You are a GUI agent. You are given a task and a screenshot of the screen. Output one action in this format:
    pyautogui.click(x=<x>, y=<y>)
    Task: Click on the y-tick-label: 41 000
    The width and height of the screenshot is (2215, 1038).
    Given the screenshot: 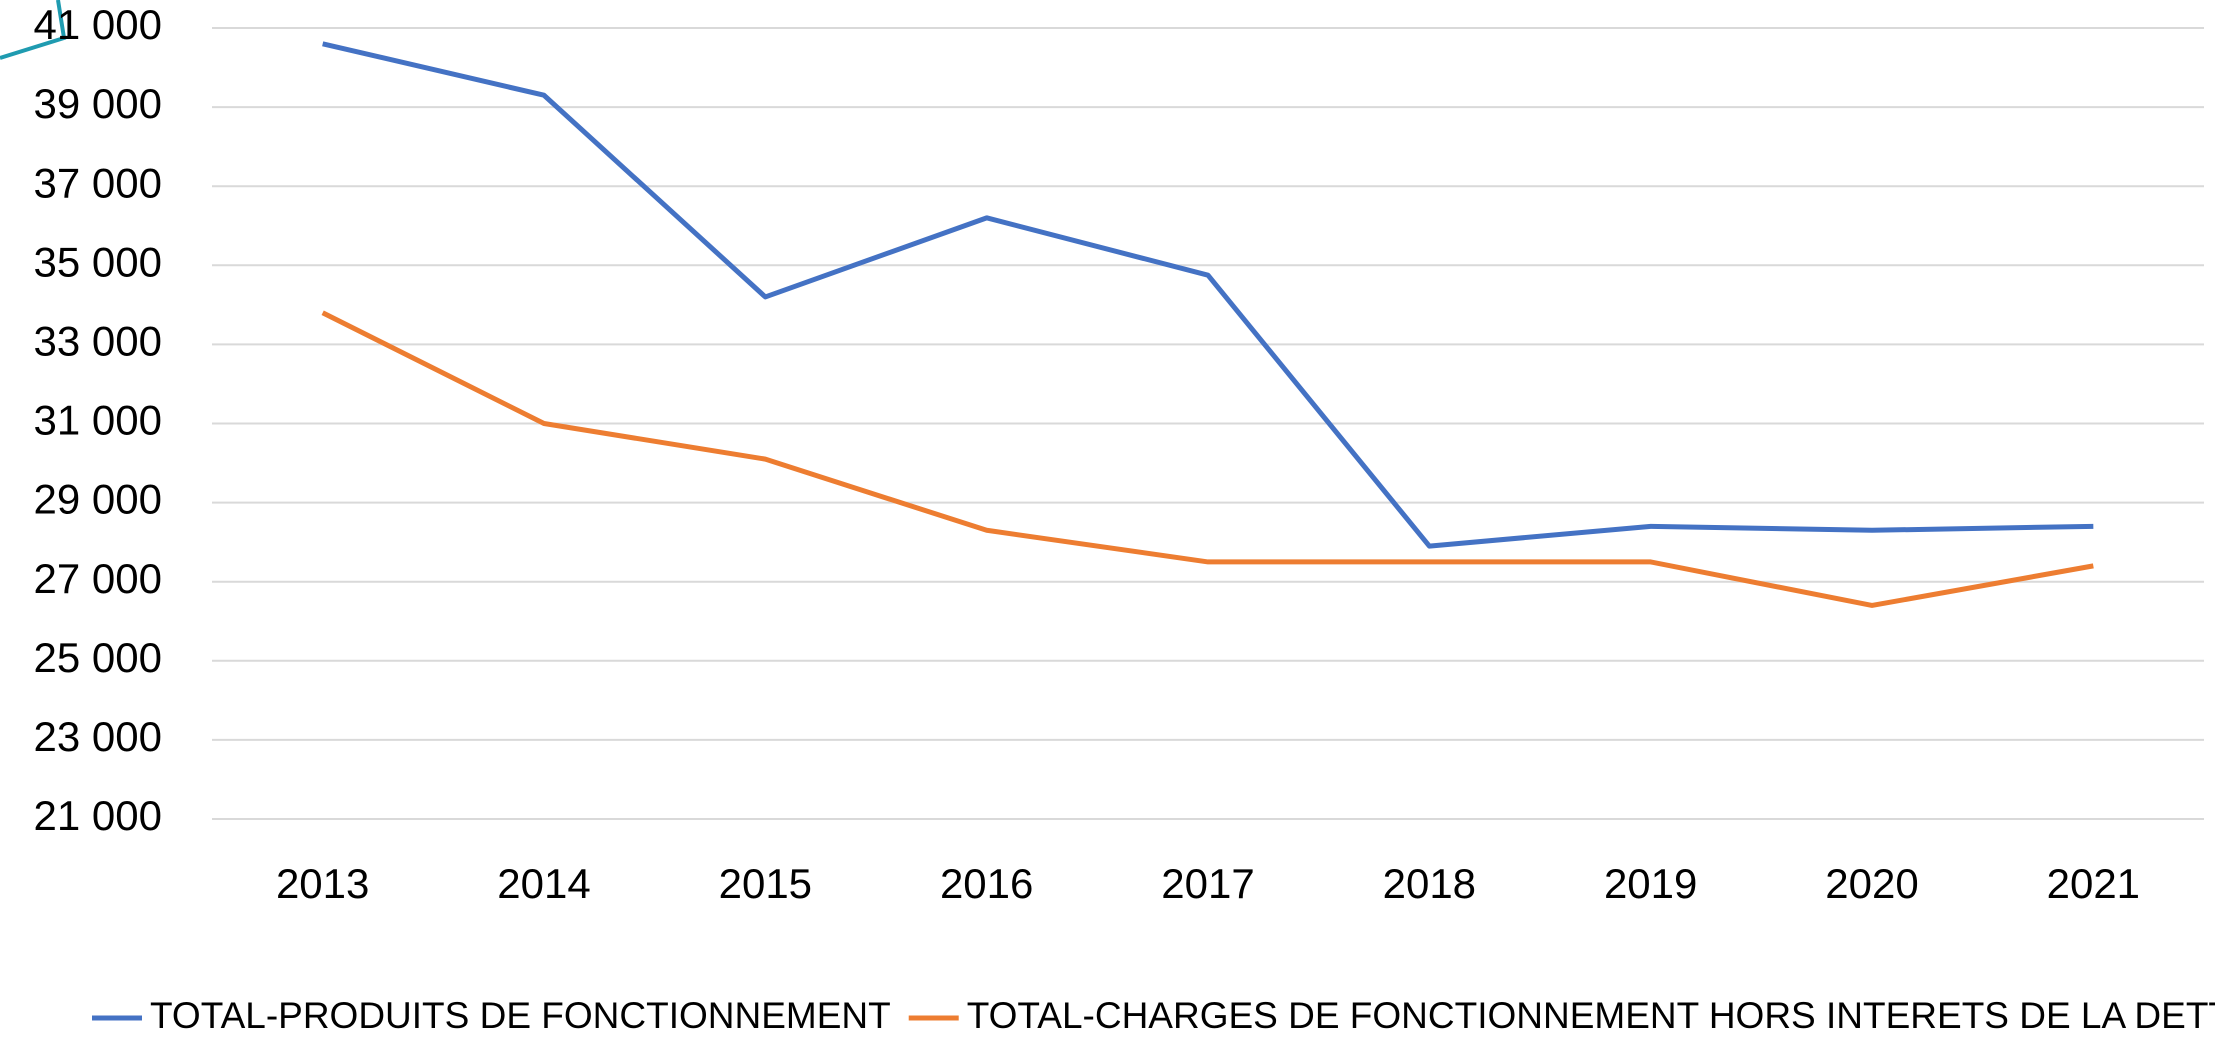 What is the action you would take?
    pyautogui.click(x=98, y=24)
    